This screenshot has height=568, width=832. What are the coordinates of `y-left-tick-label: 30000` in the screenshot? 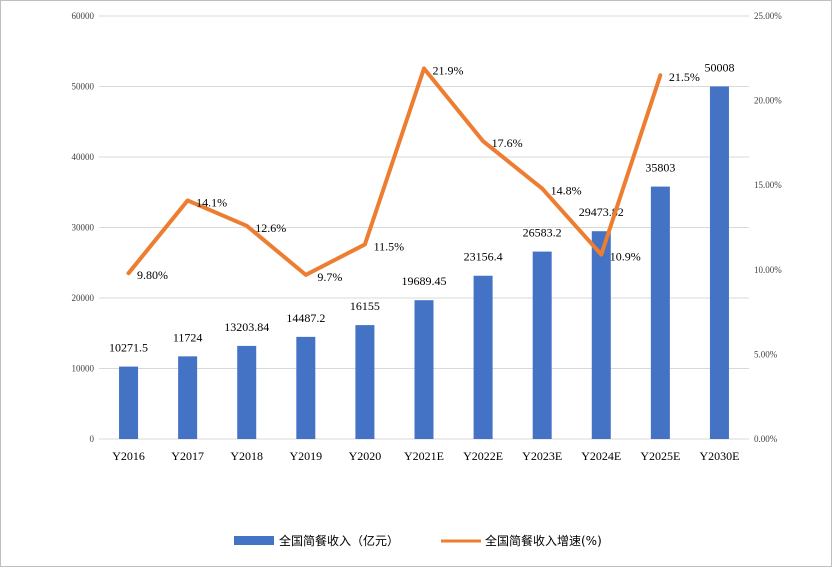 It's located at (83, 228).